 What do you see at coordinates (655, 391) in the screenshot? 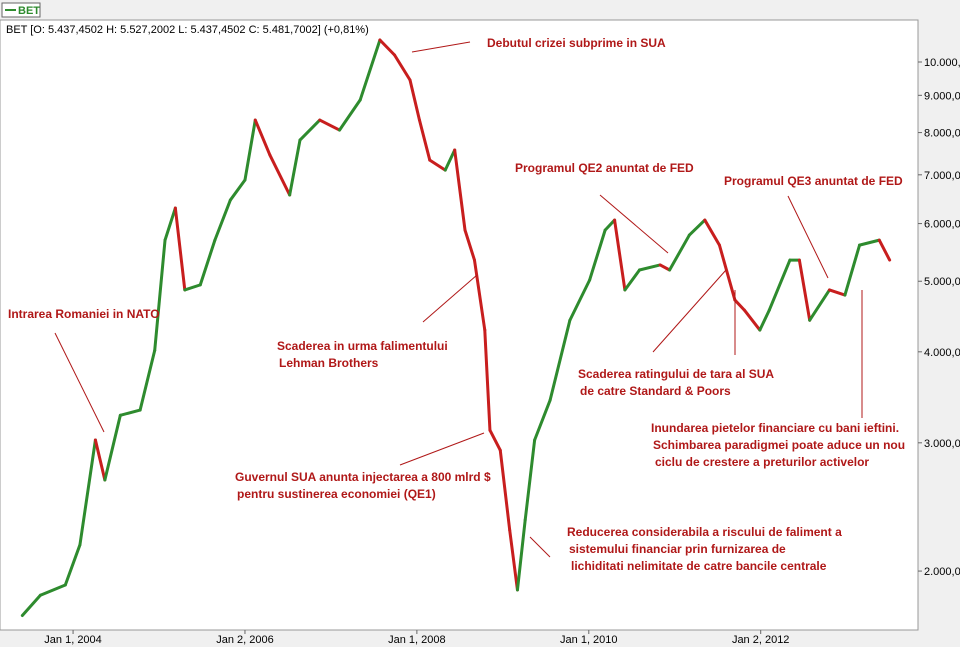
I see `annotation: de catre Standard & Poors` at bounding box center [655, 391].